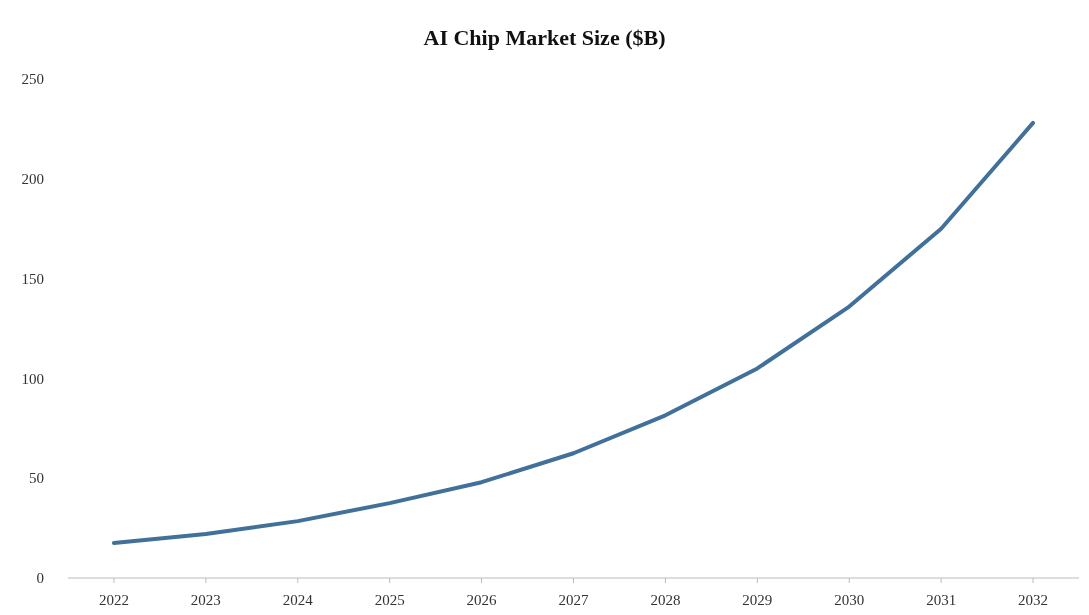 Image resolution: width=1089 pixels, height=615 pixels. Describe the element at coordinates (849, 600) in the screenshot. I see `x-tick-label: 2030` at that location.